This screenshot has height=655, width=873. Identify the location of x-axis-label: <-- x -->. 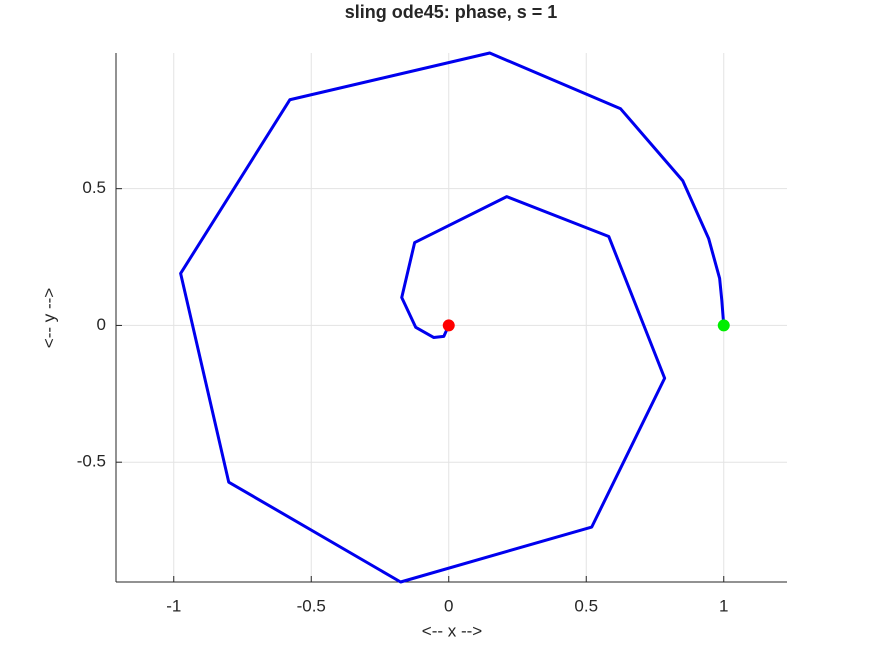
(452, 630).